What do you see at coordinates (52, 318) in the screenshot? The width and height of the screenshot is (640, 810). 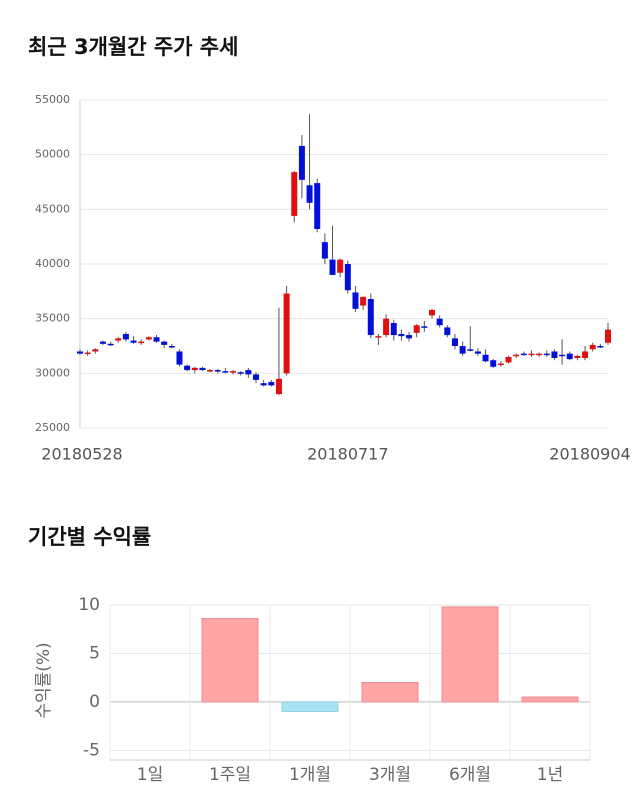 I see `y-tick-label: 35000` at bounding box center [52, 318].